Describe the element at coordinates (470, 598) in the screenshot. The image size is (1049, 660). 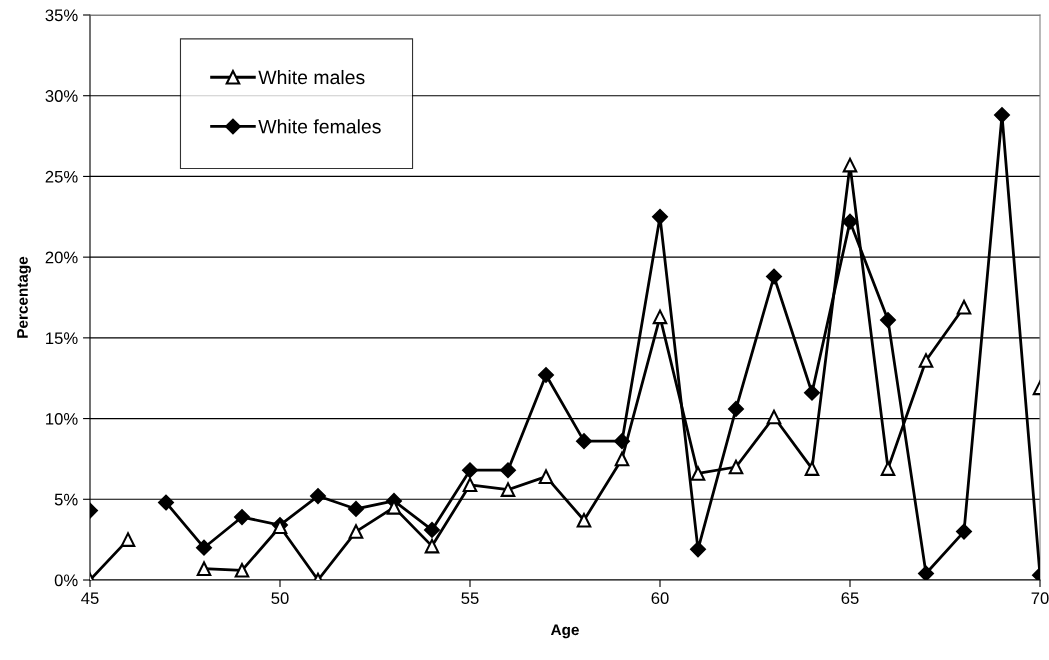
I see `x-tick-label: 55` at that location.